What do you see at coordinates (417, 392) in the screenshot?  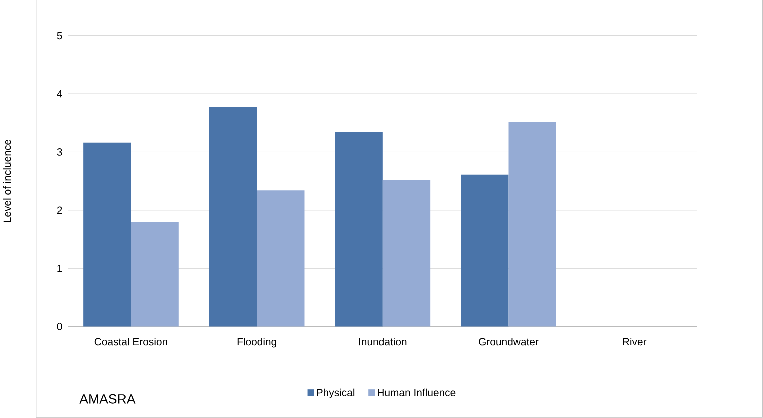 I see `legend-label: Human Influence` at bounding box center [417, 392].